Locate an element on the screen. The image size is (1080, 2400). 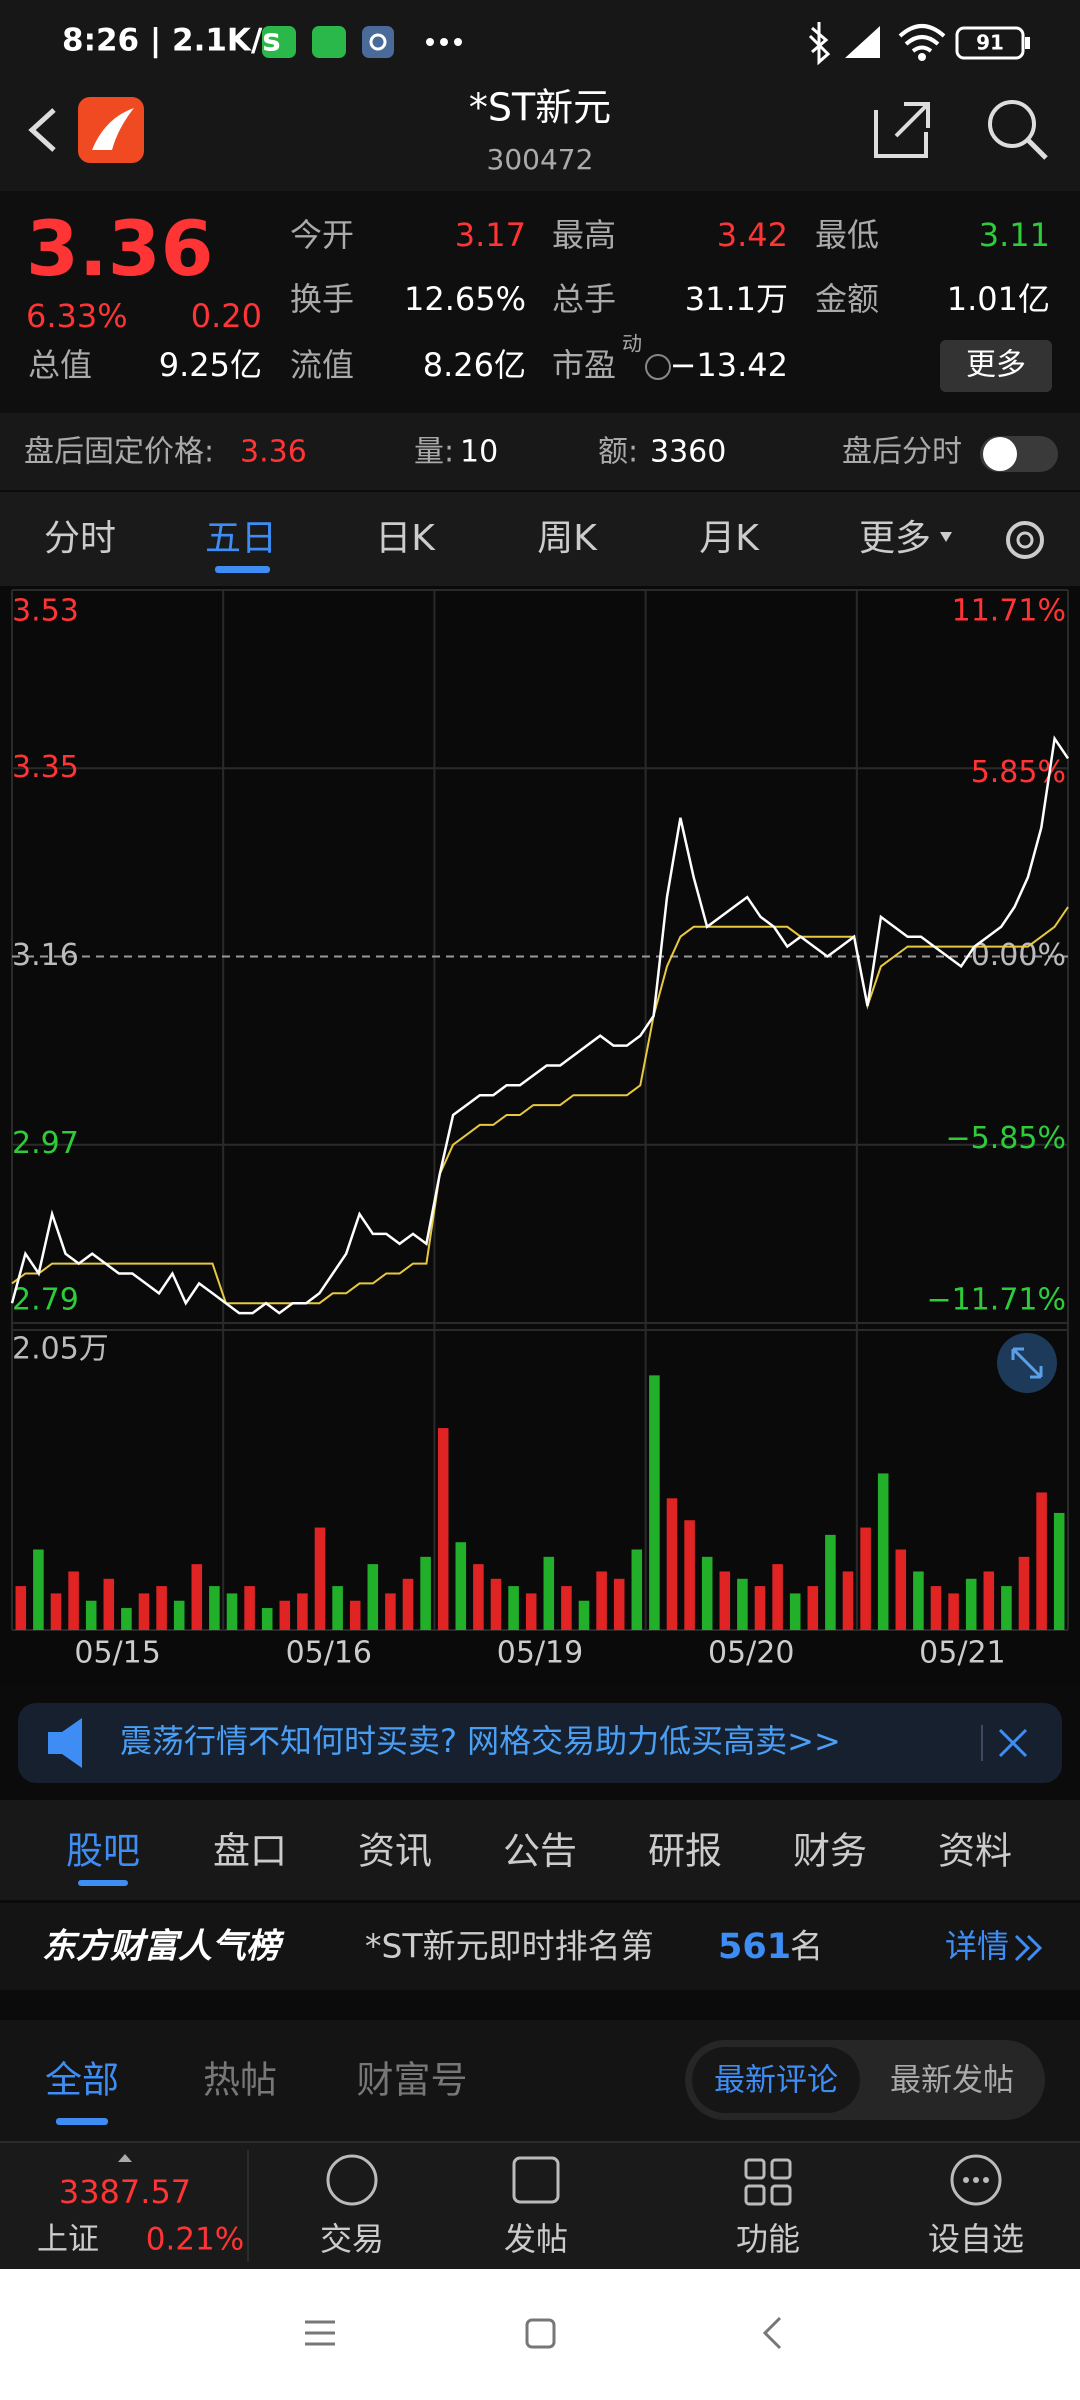
battery-icon is located at coordinates (990, 43).